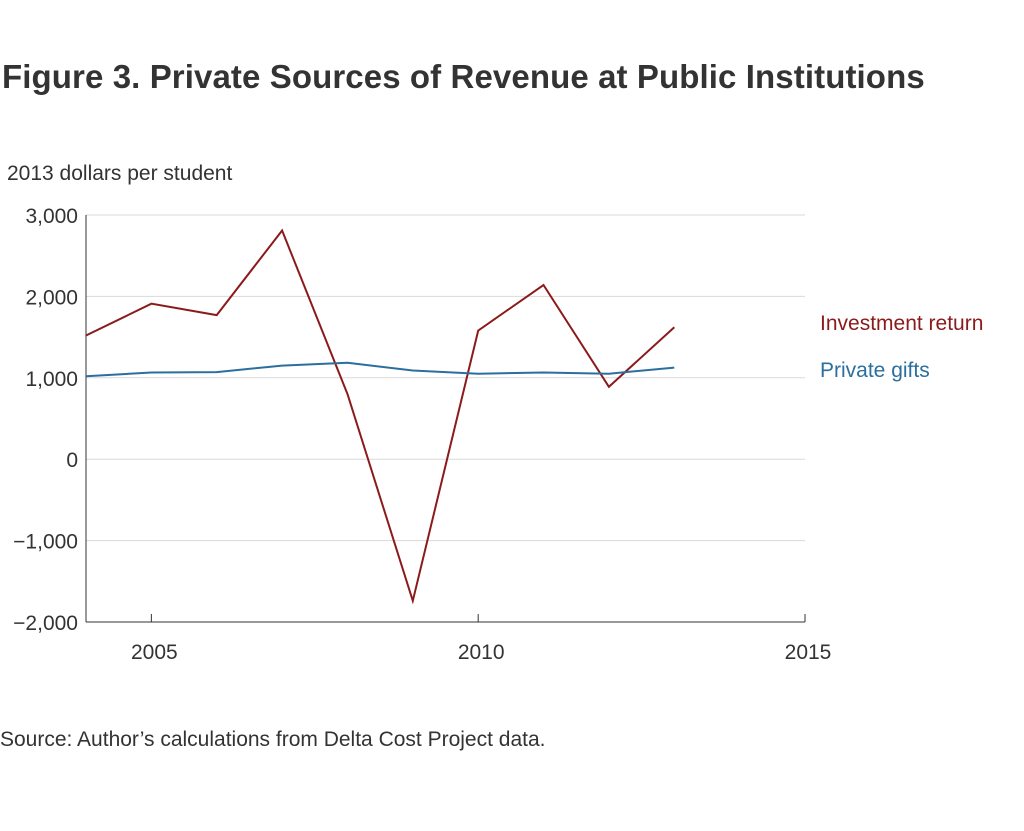 This screenshot has width=1024, height=831. Describe the element at coordinates (380, 369) in the screenshot. I see `series-line-private-gifts` at that location.